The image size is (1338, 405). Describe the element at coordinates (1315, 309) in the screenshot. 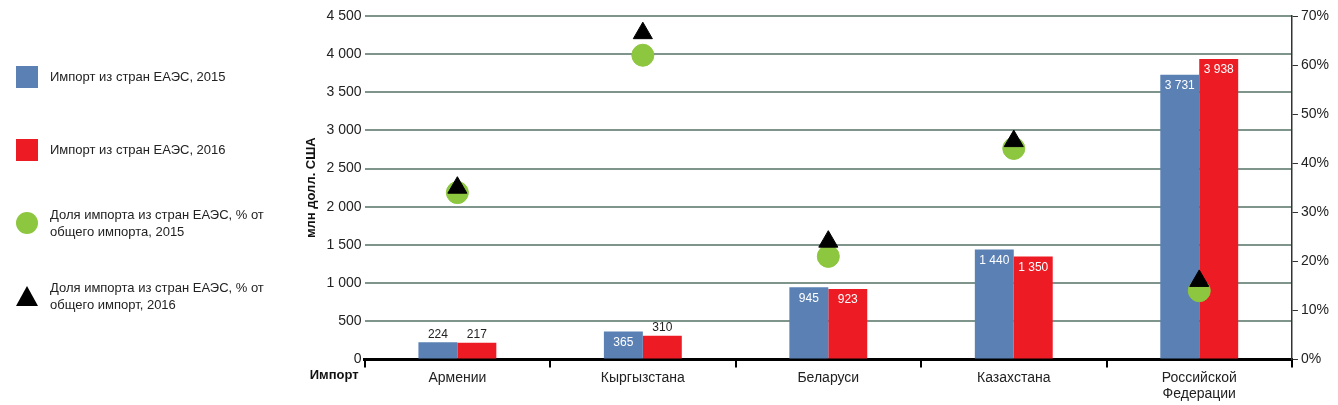

I see `y2-tick-label: 10%` at that location.